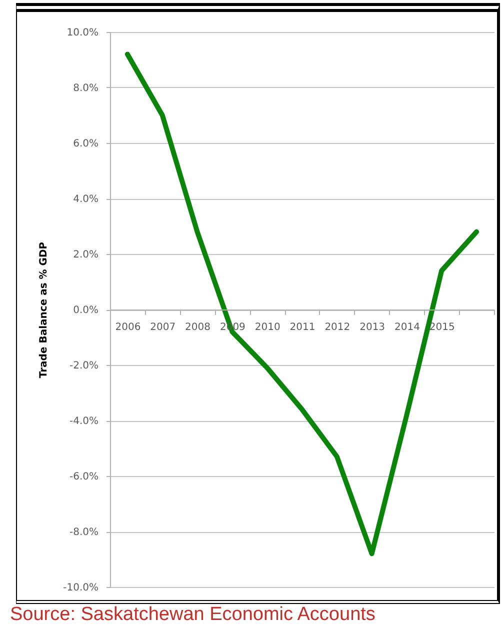  Describe the element at coordinates (442, 327) in the screenshot. I see `x-tick-label: 2015` at that location.